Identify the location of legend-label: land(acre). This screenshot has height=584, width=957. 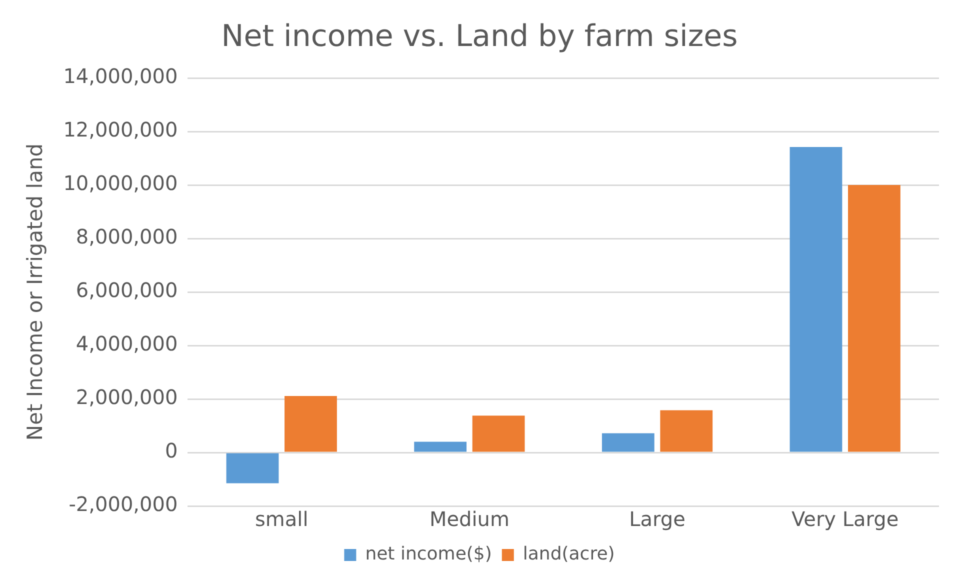
(568, 554).